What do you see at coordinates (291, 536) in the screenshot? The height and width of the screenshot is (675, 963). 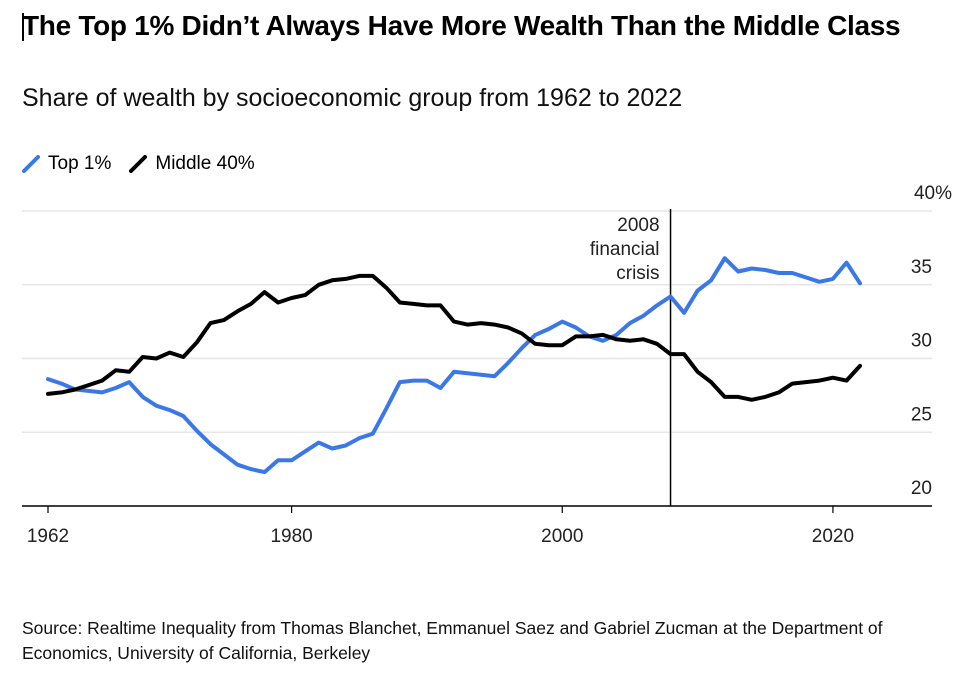 I see `x-tick-label: 1980` at bounding box center [291, 536].